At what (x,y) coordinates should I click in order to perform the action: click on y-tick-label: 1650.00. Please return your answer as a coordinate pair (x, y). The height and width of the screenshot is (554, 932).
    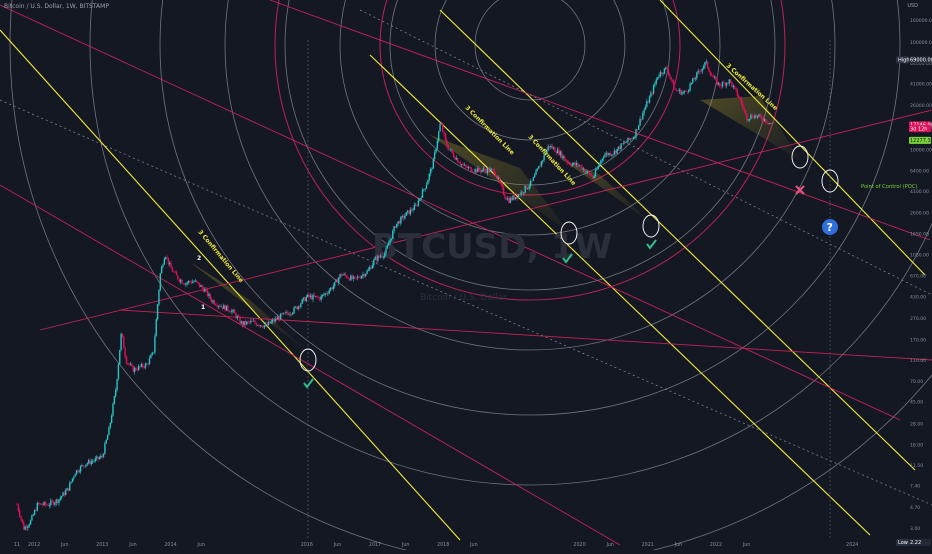
    Looking at the image, I should click on (919, 235).